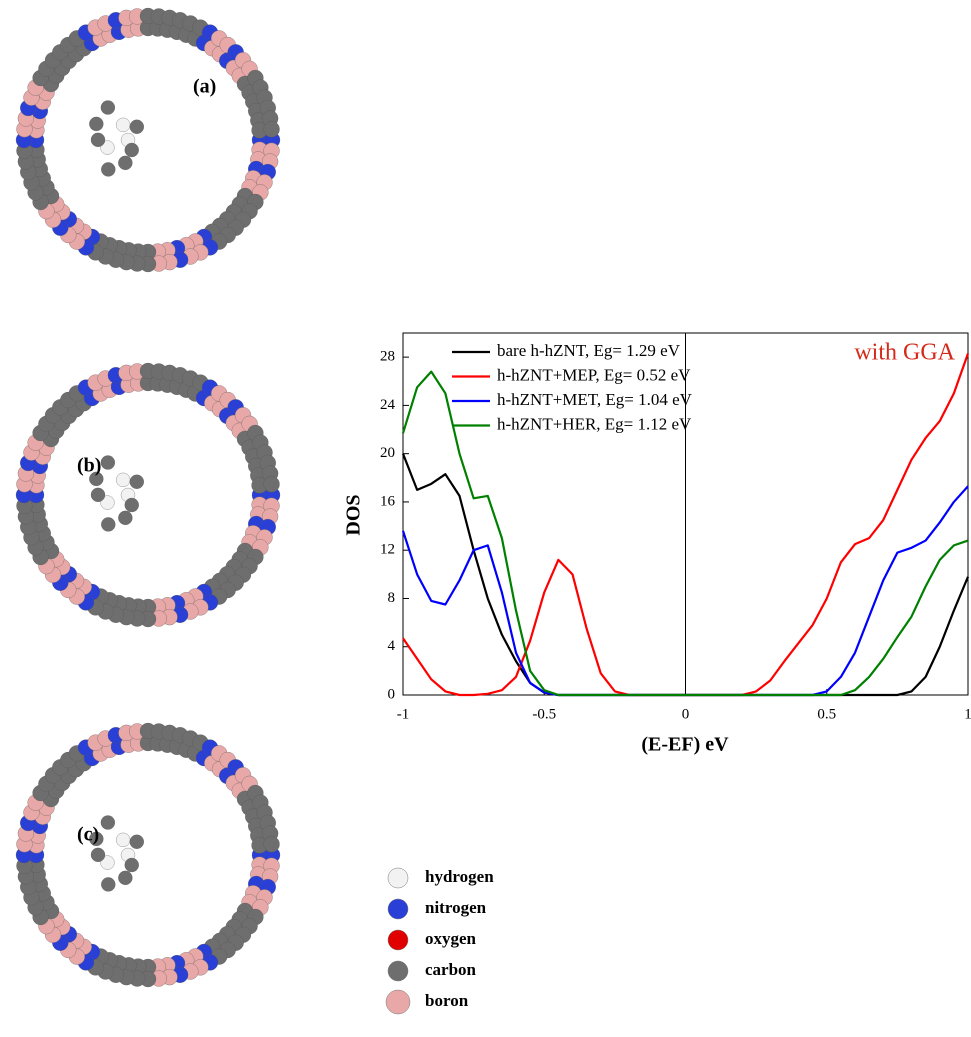  Describe the element at coordinates (904, 353) in the screenshot. I see `annotation: with GGA` at that location.